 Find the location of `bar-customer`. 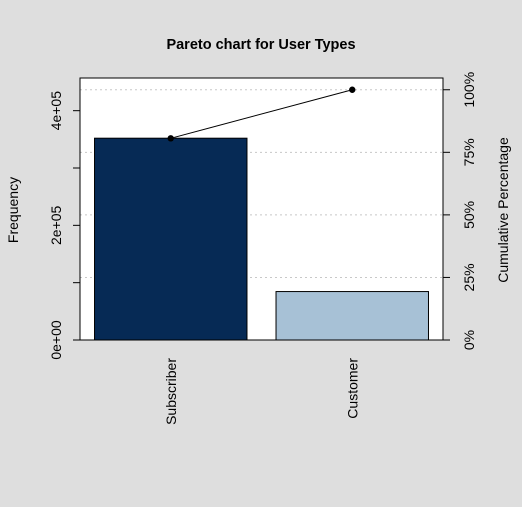

bar-customer is located at coordinates (352, 316).